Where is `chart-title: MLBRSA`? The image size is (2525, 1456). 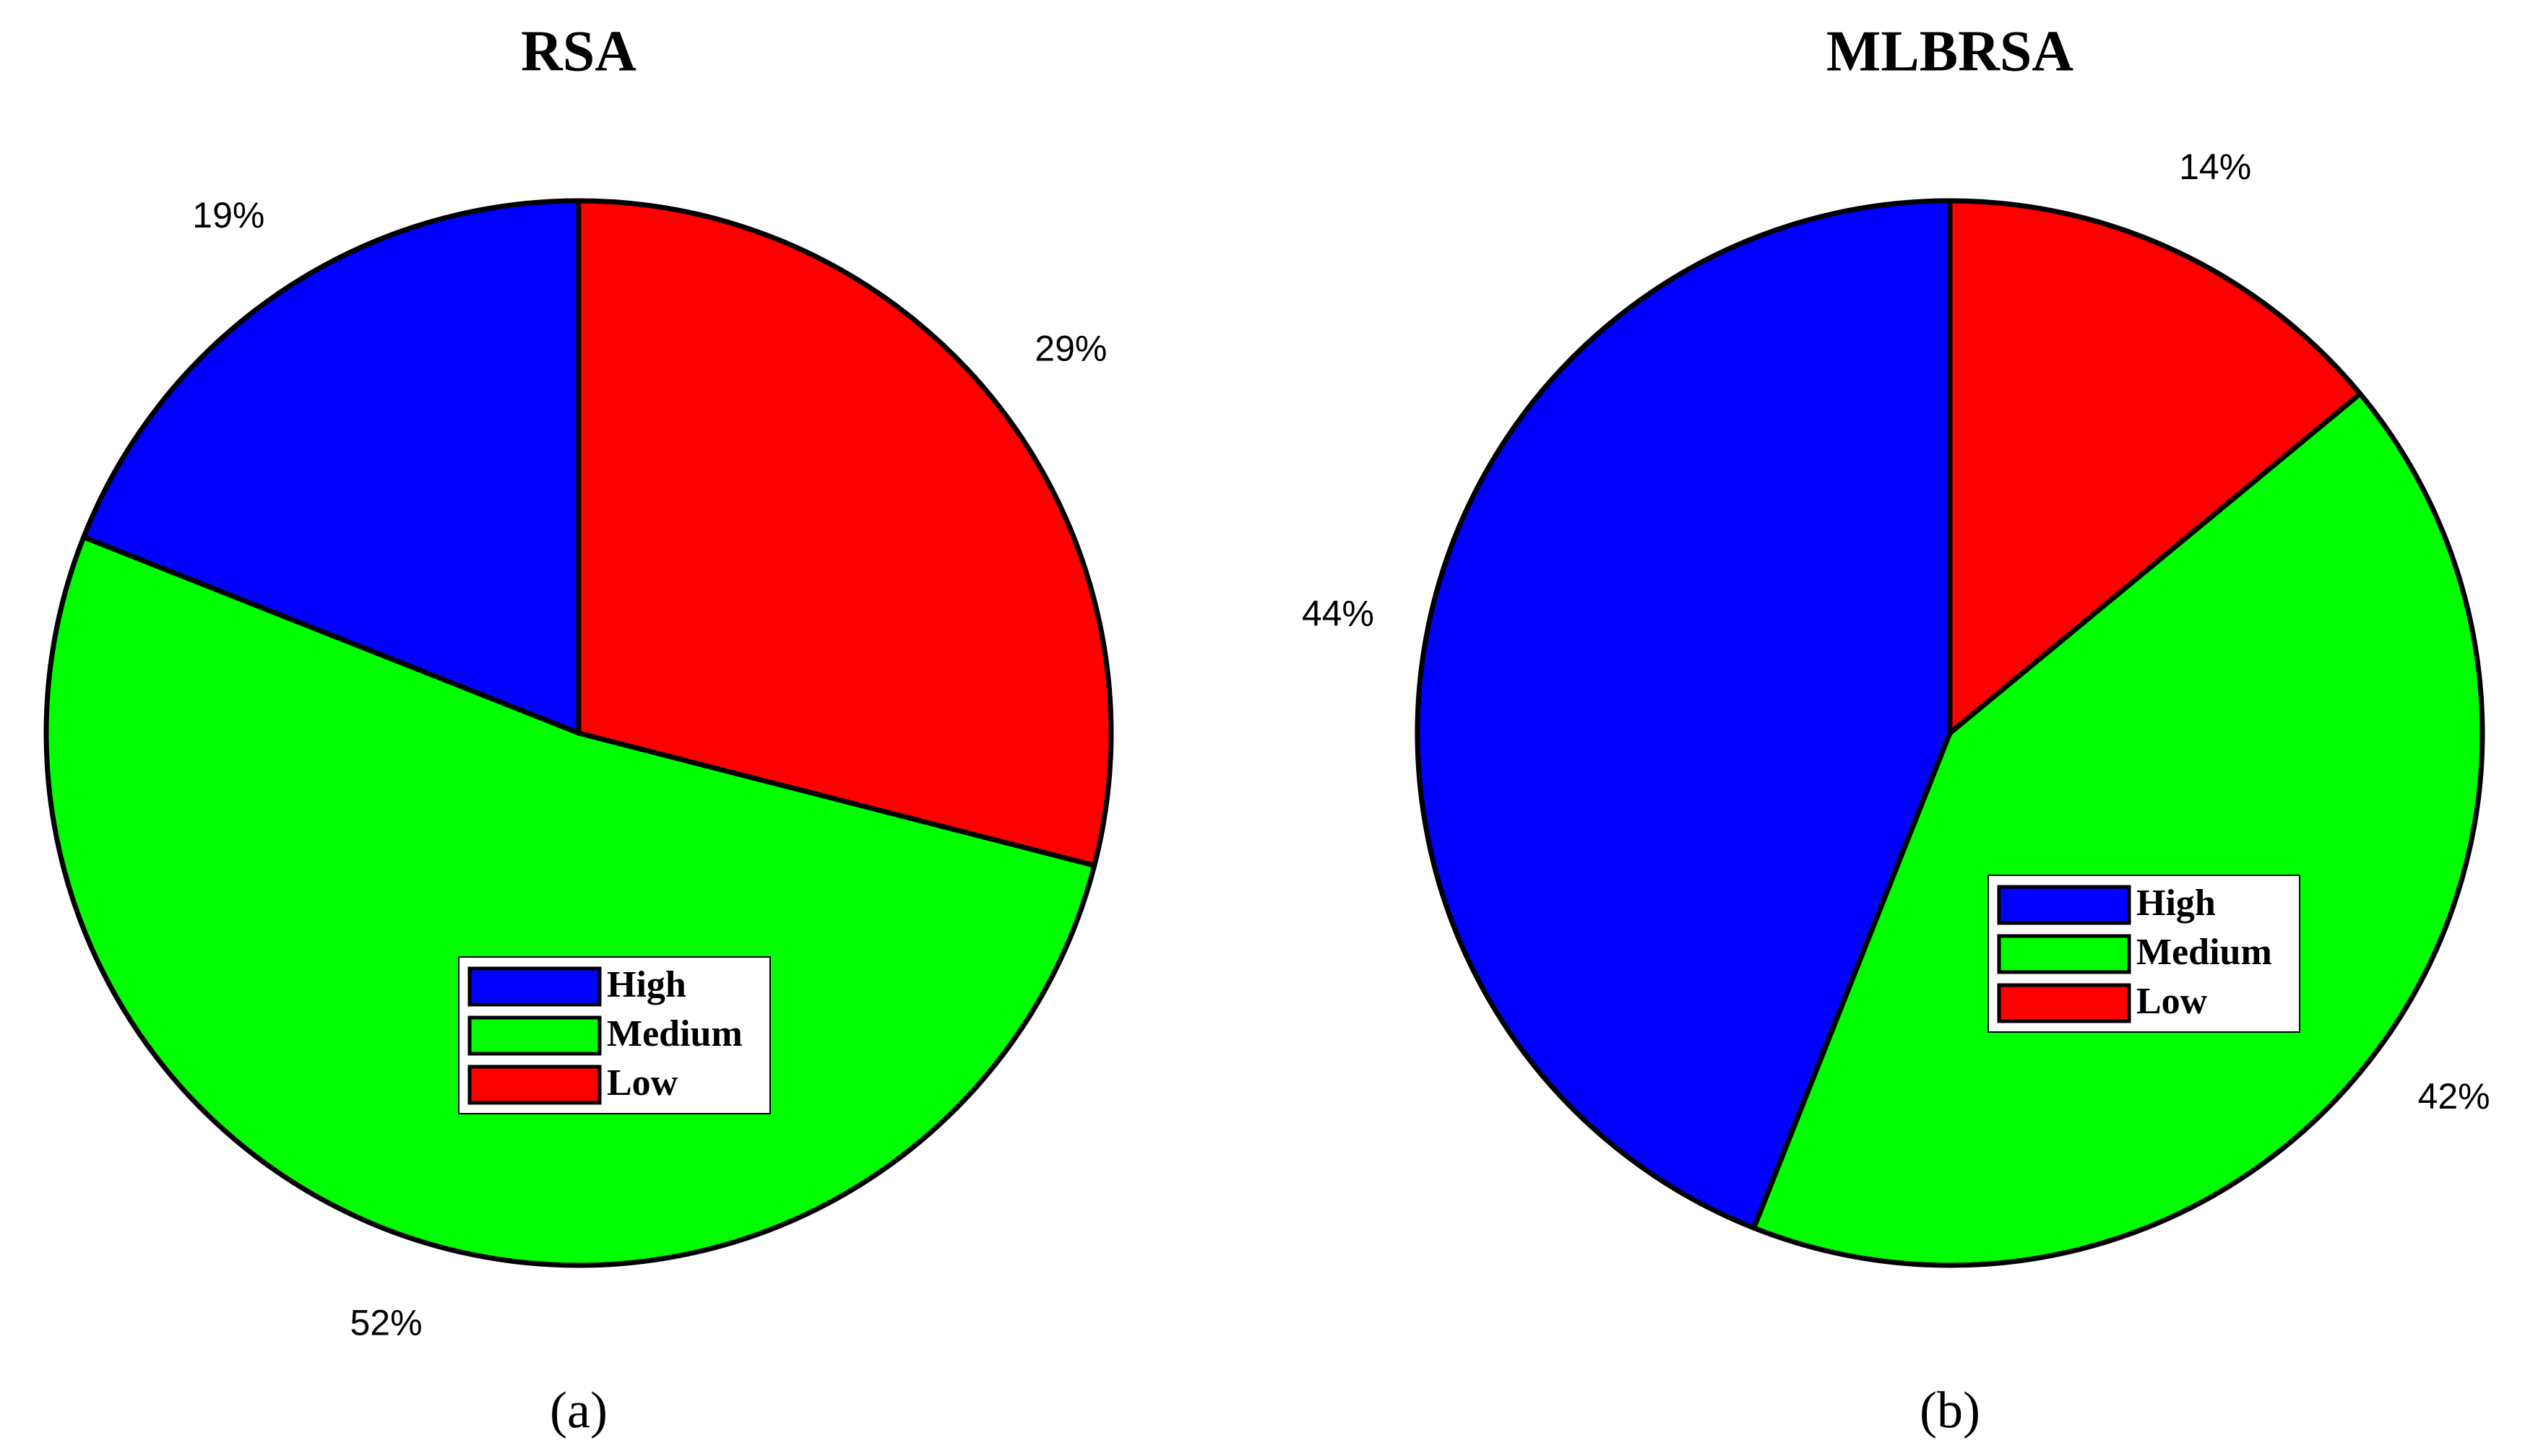
chart-title: MLBRSA is located at coordinates (1949, 51).